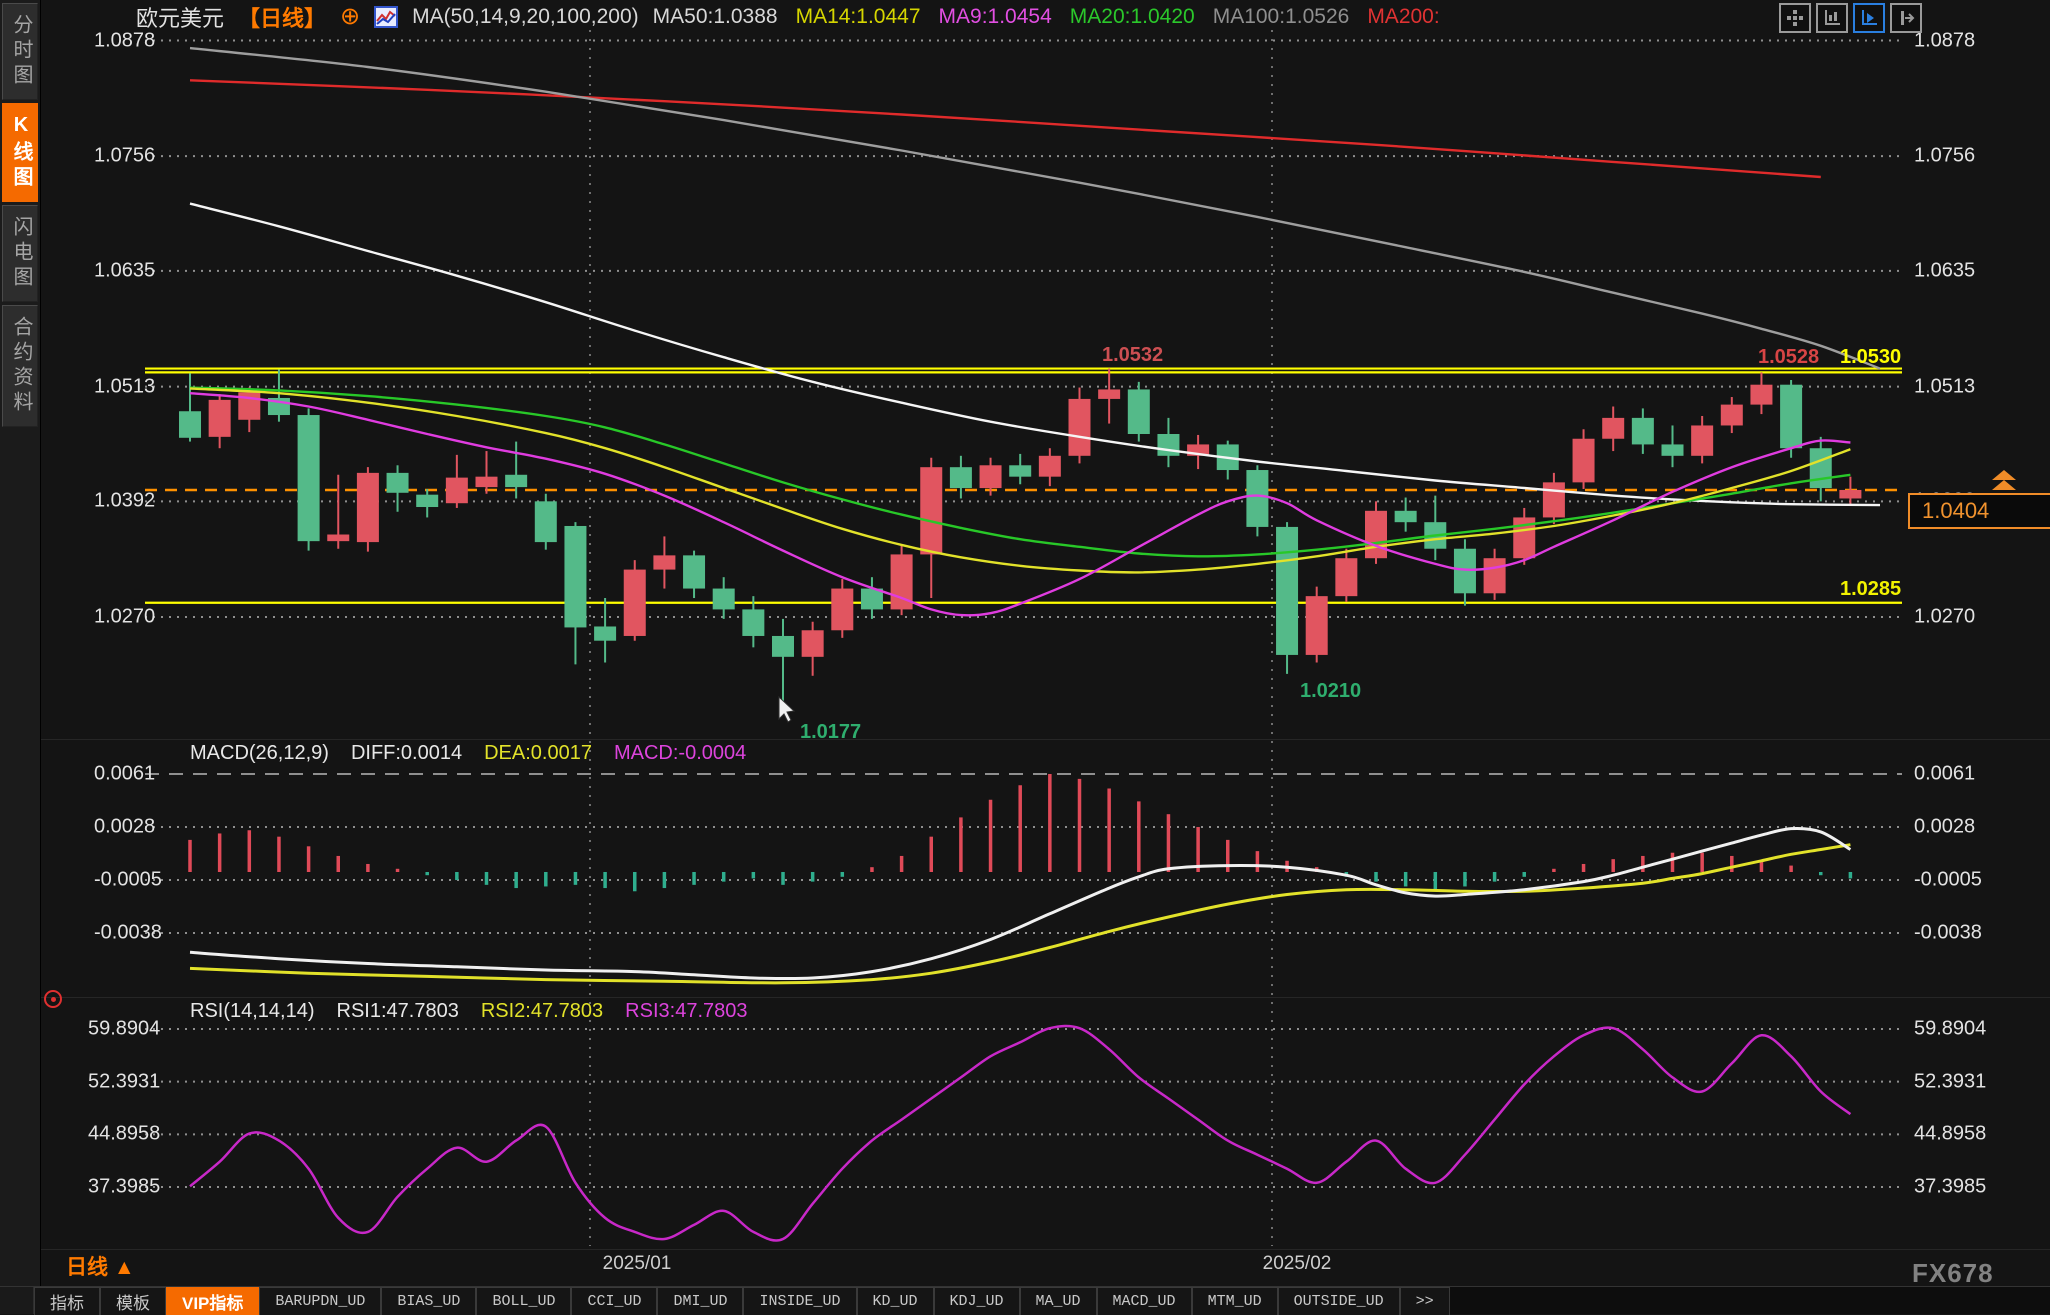 The image size is (2050, 1315). Describe the element at coordinates (1297, 1263) in the screenshot. I see `time-axis-label: 2025/02` at that location.